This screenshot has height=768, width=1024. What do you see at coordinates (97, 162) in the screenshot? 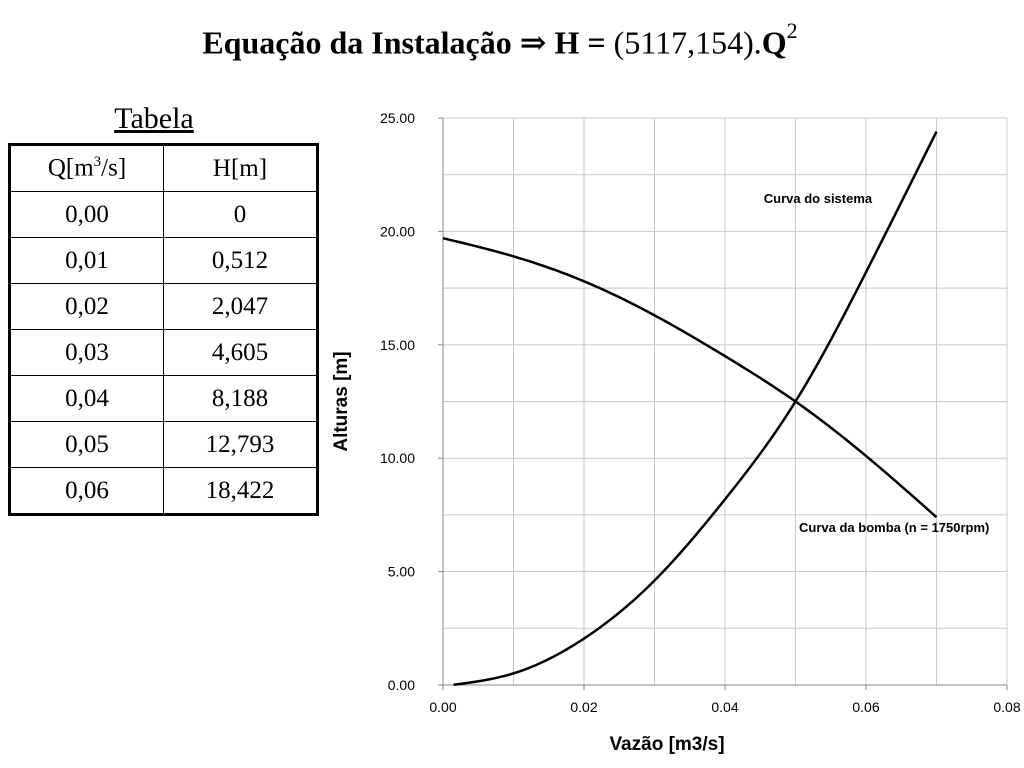
I see `table-header-q-sup: 3` at bounding box center [97, 162].